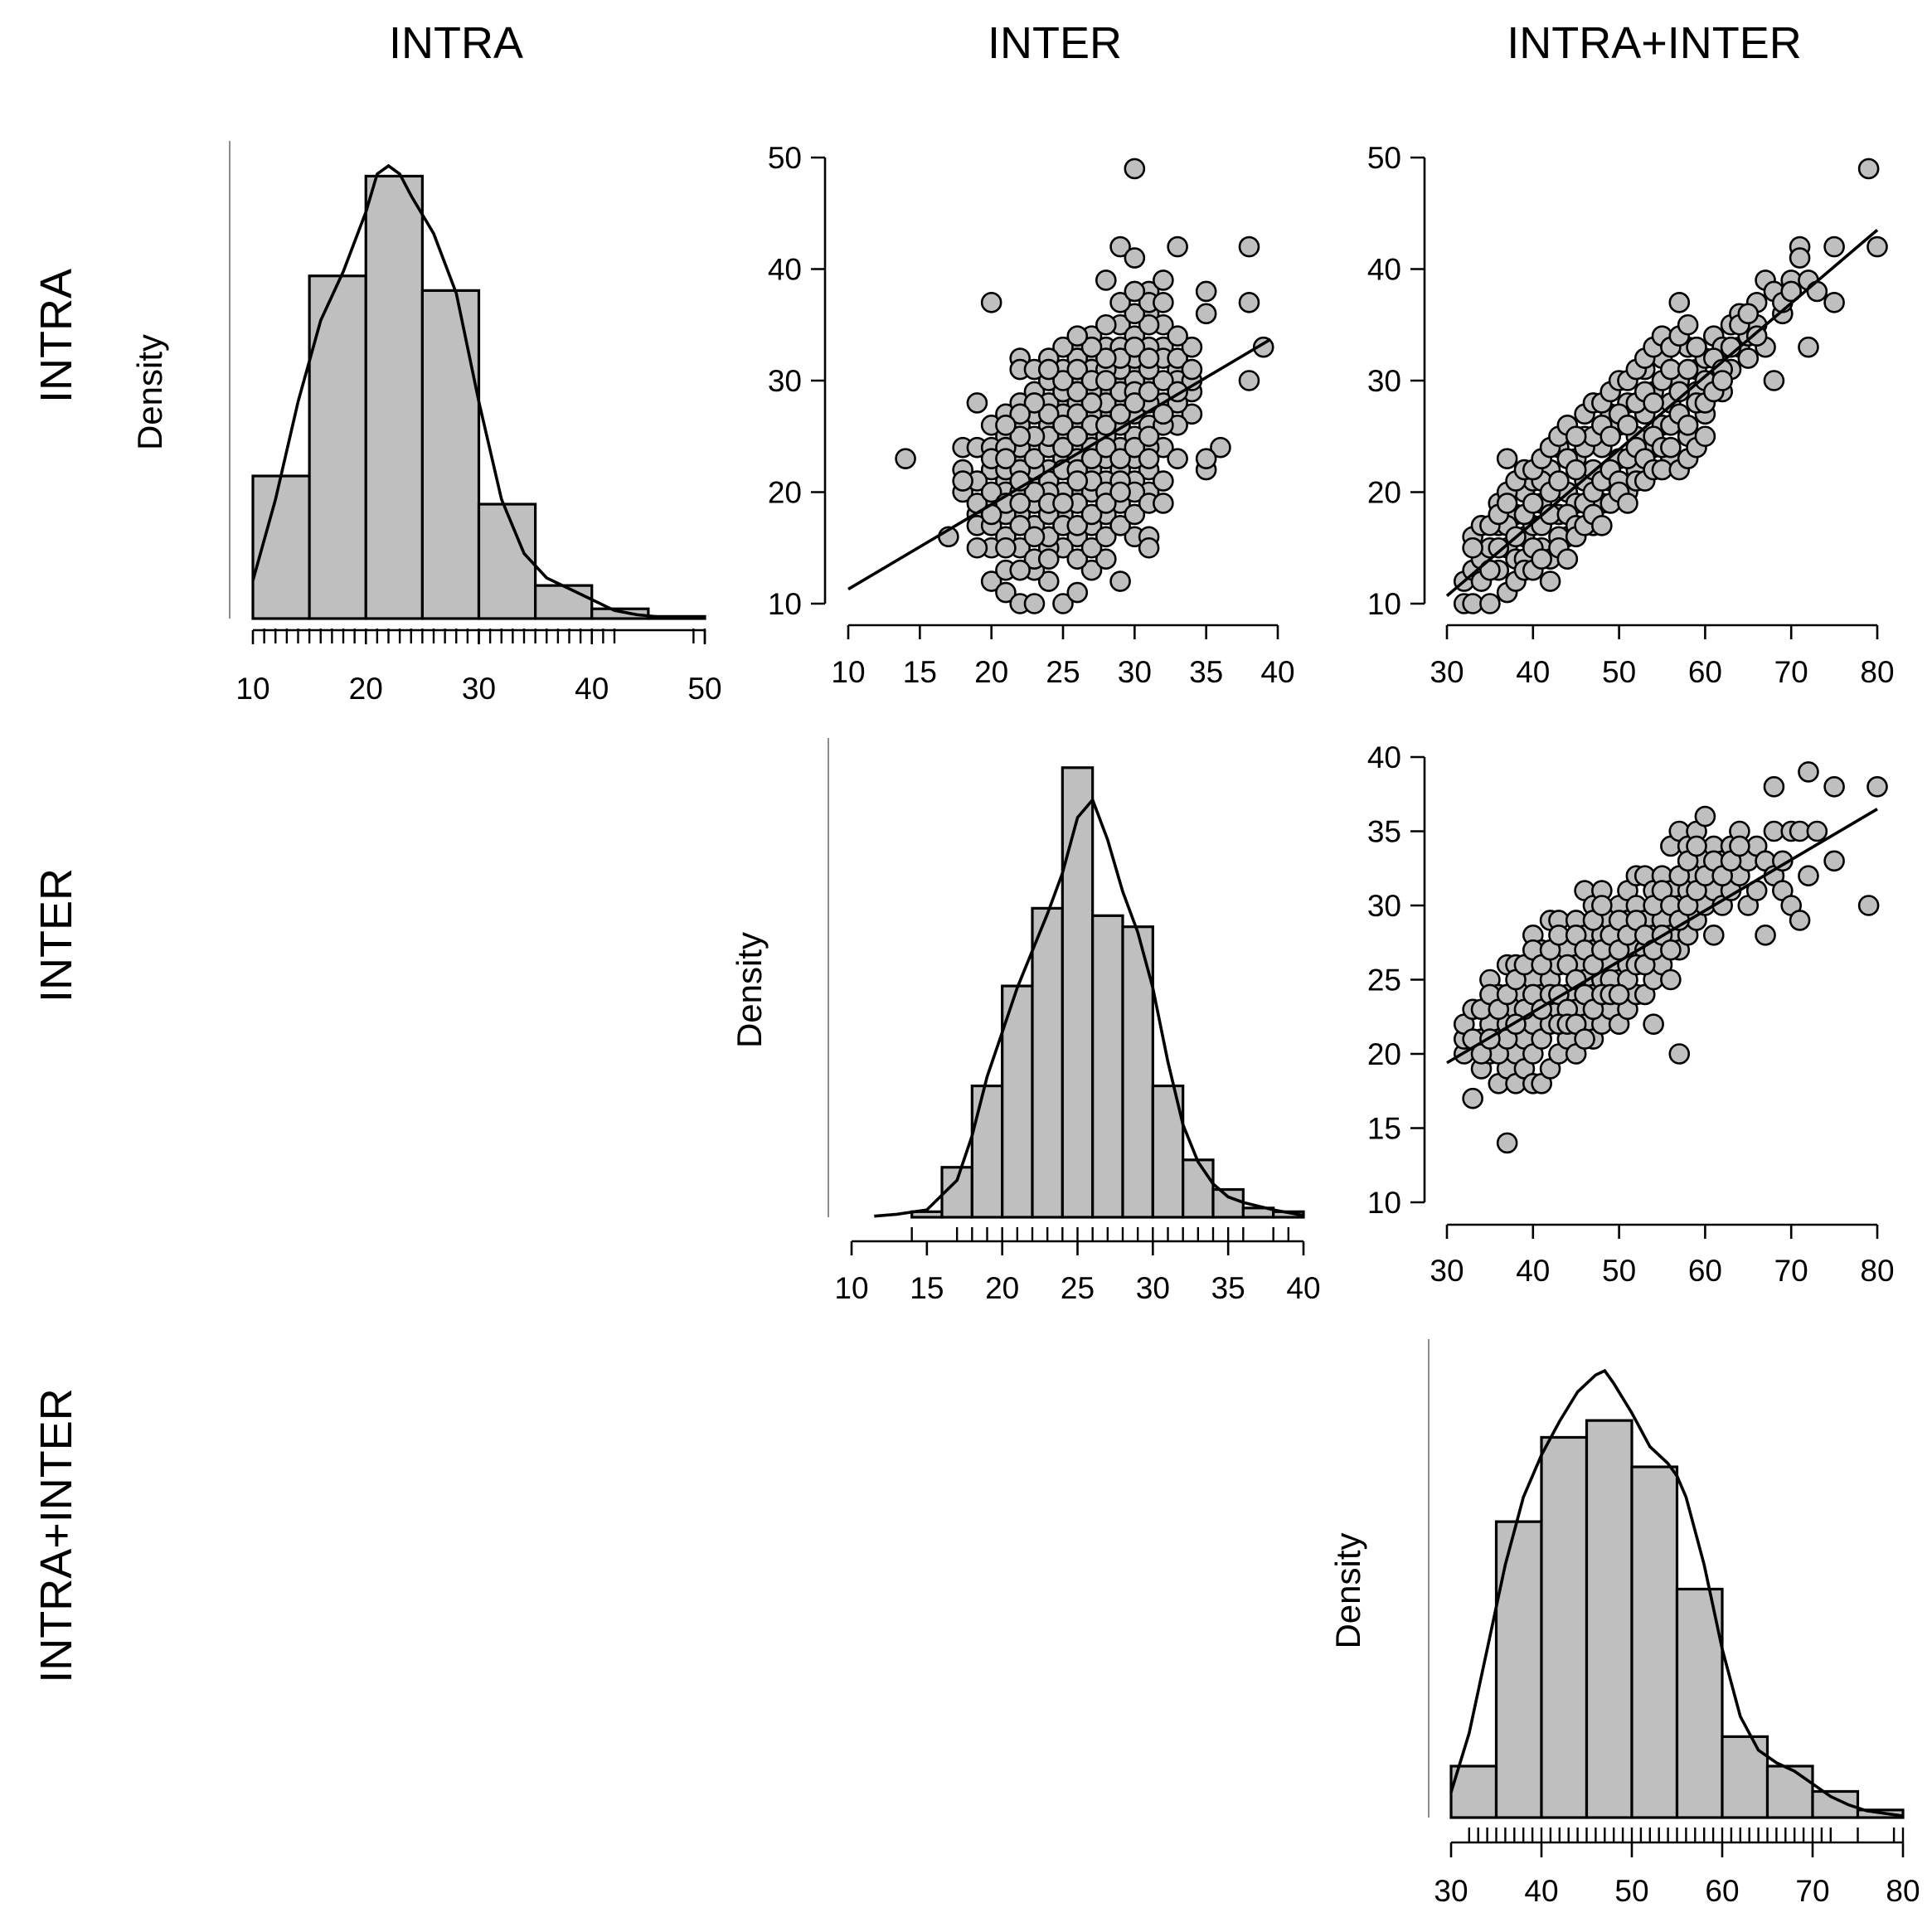 This screenshot has width=1932, height=1932. I want to click on y-tick-label: 25, so click(1384, 981).